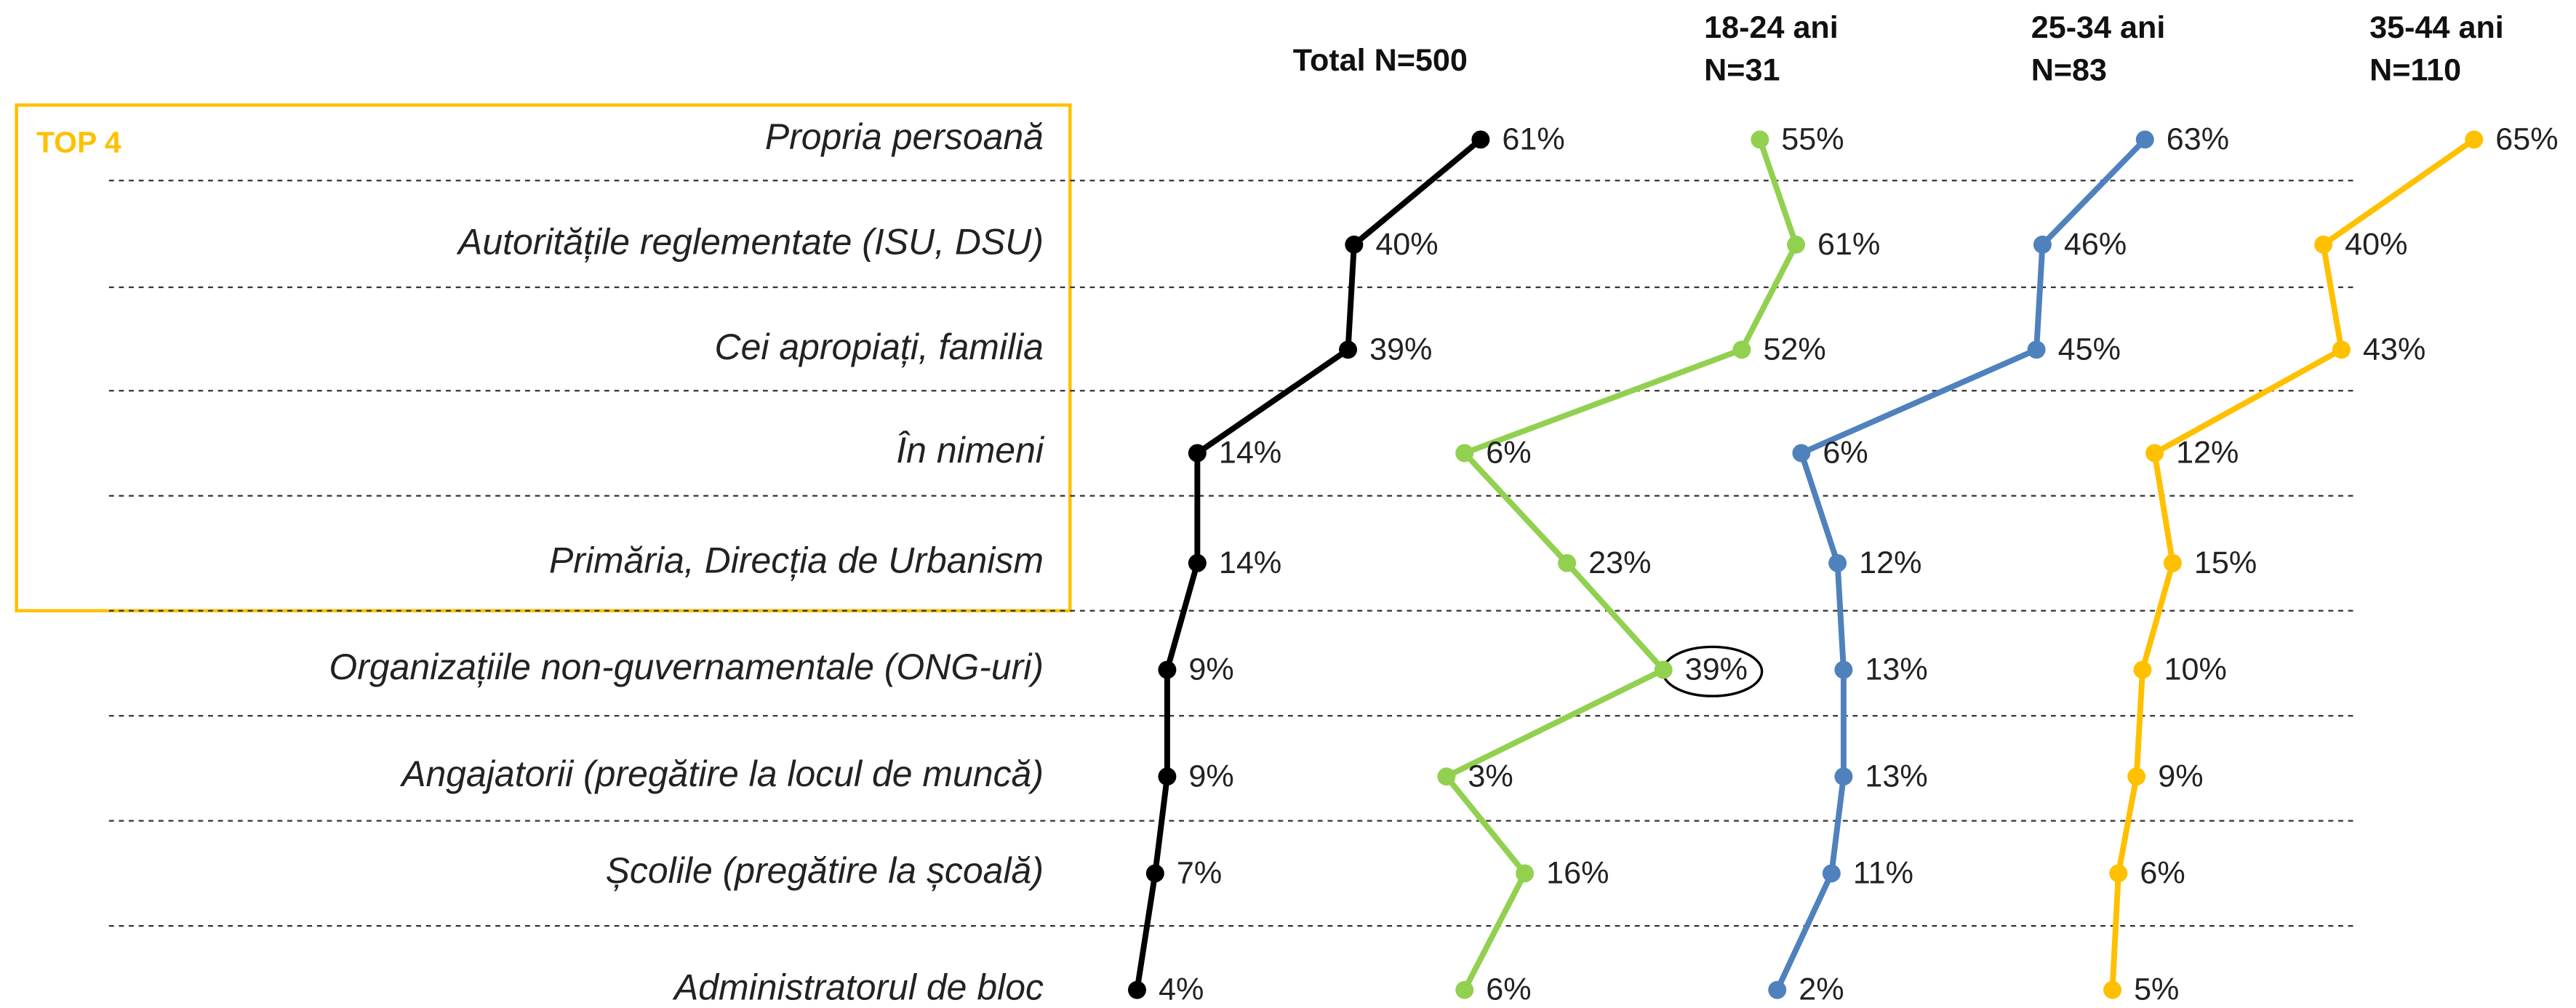 The image size is (2576, 1008). I want to click on data-label: 5%, so click(2156, 989).